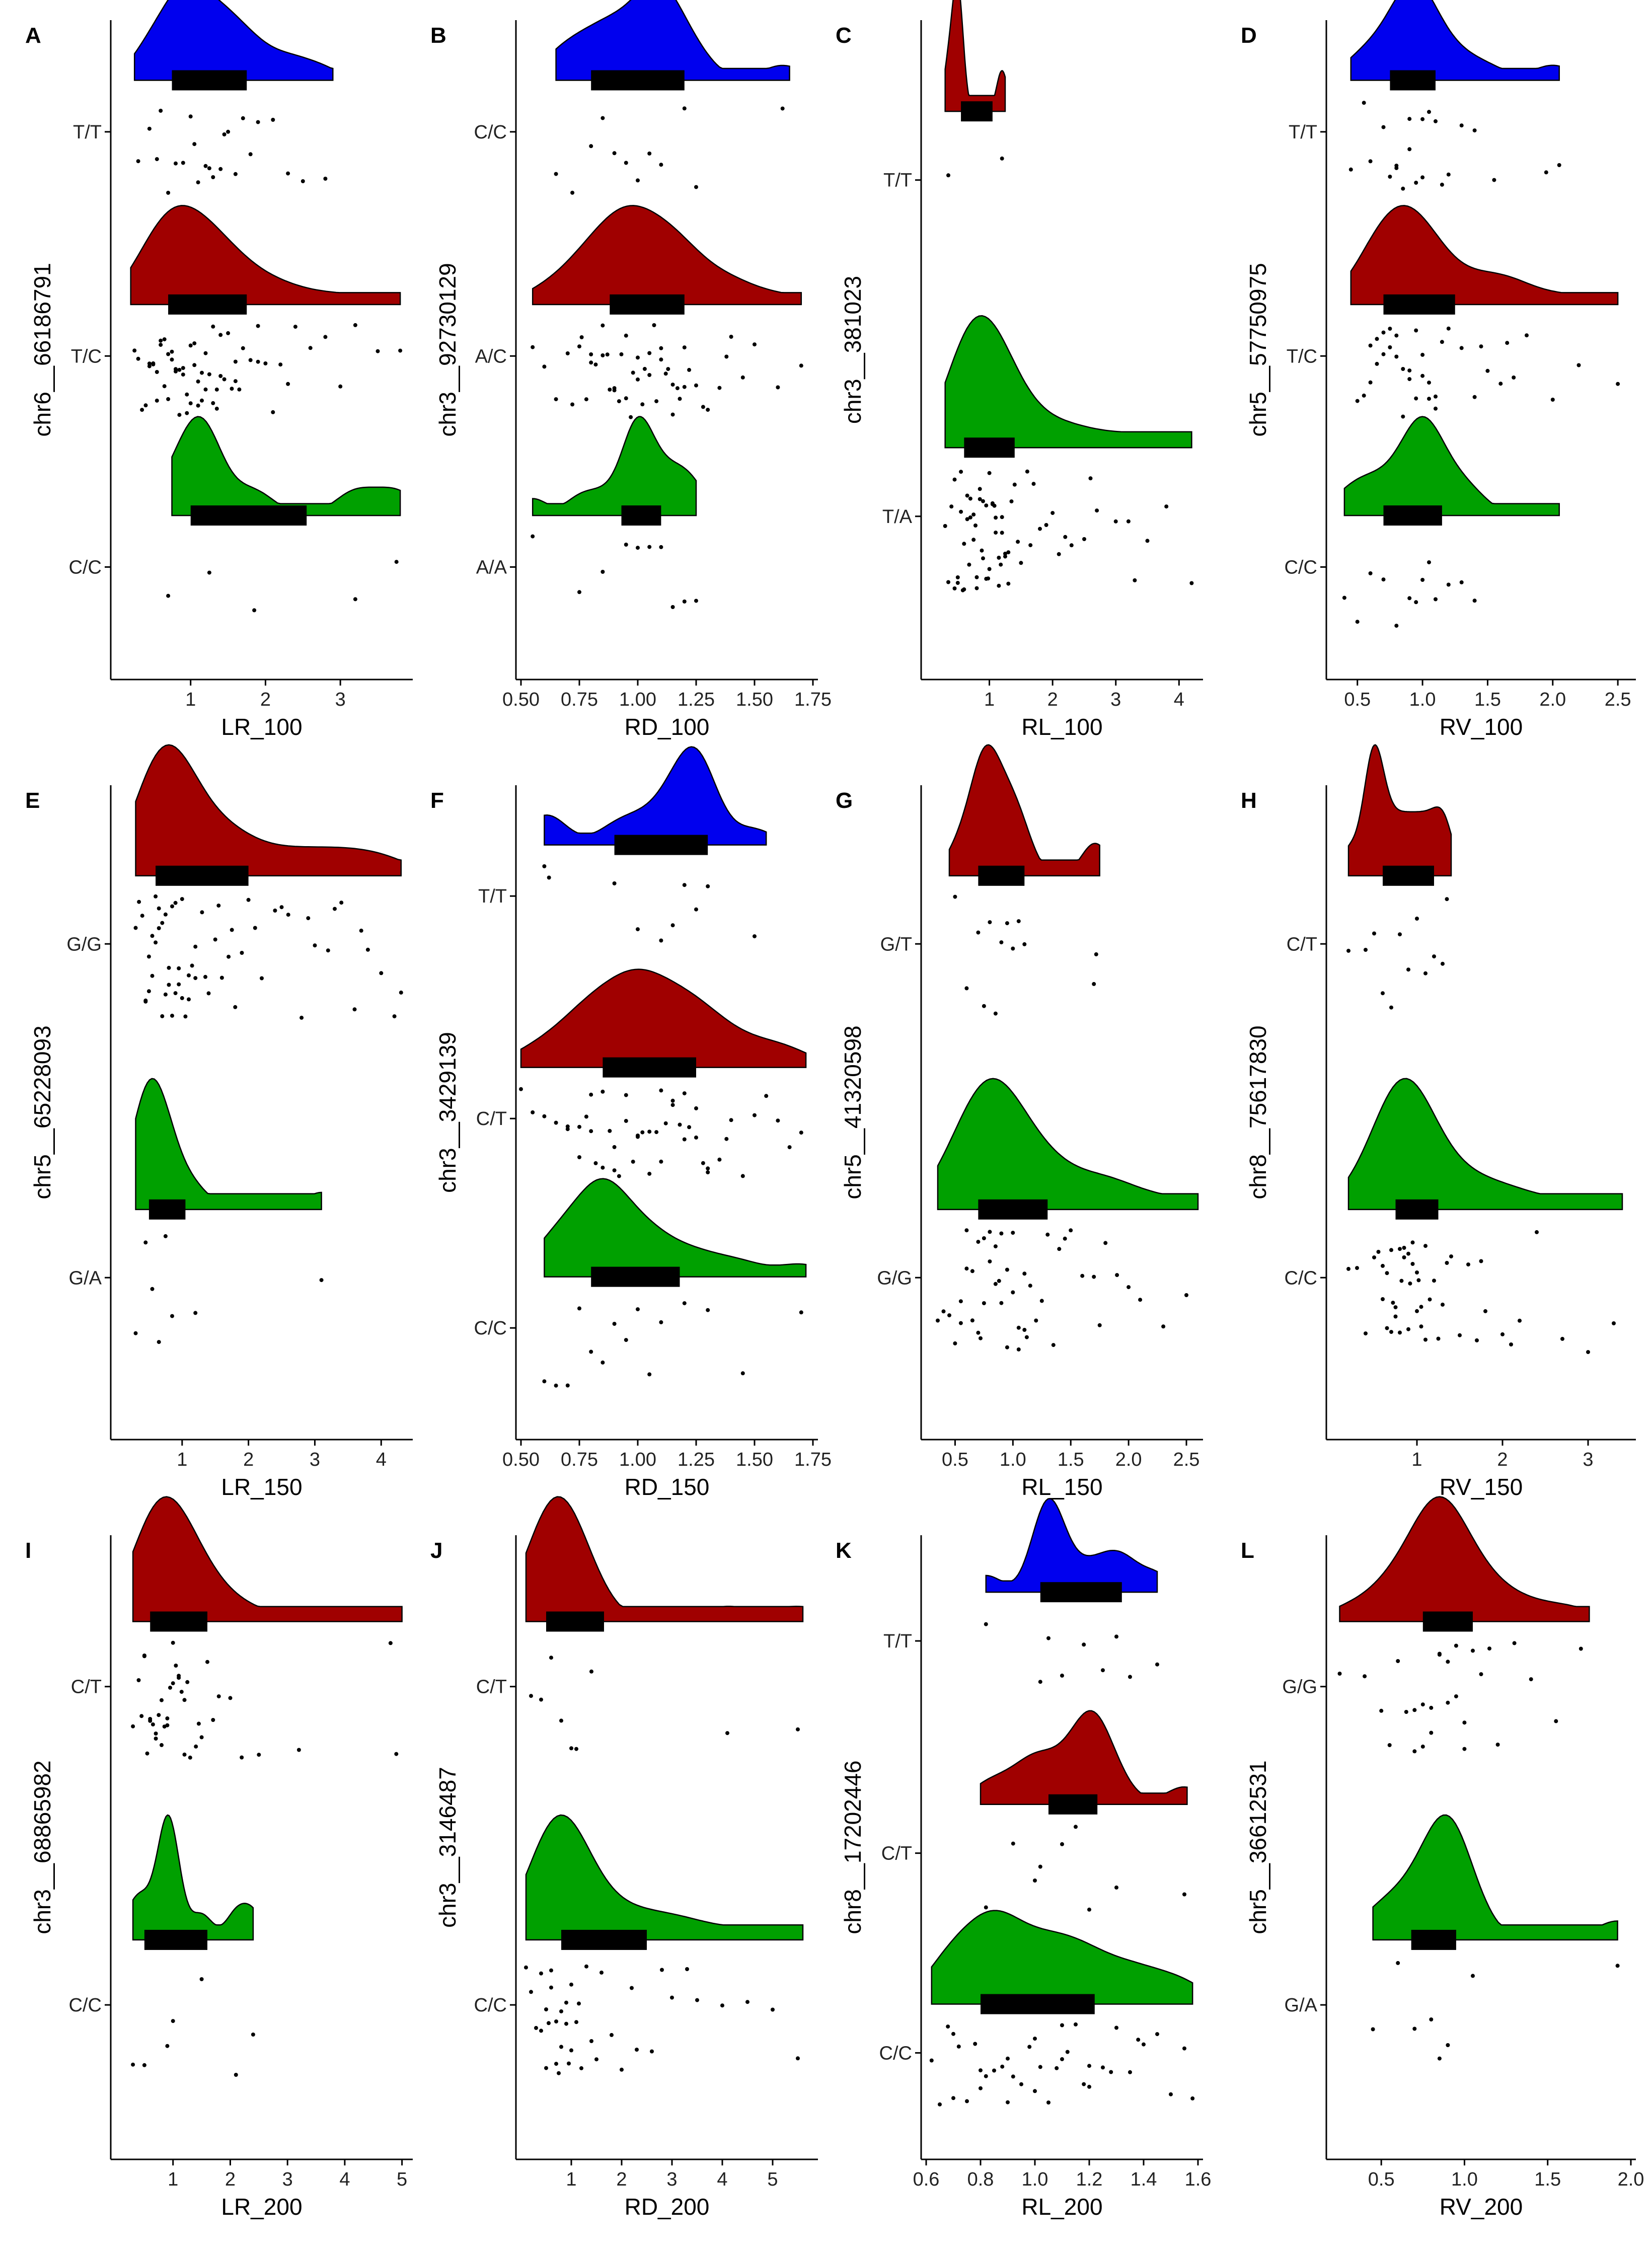 This screenshot has width=1652, height=2252. What do you see at coordinates (437, 800) in the screenshot?
I see `panel-label: F` at bounding box center [437, 800].